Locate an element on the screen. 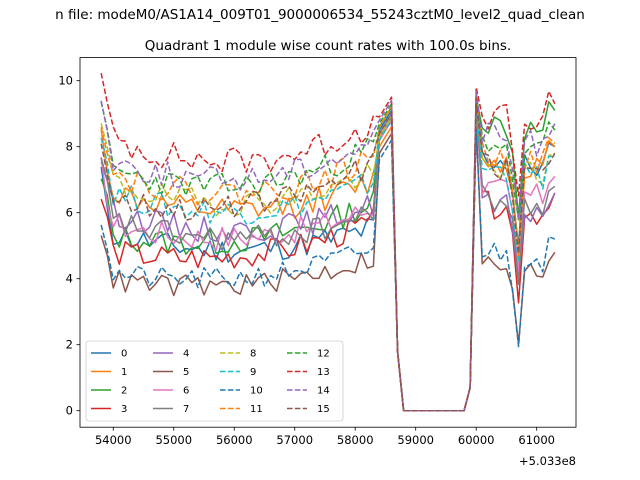 This screenshot has height=480, width=640. y-tick-label: 4 is located at coordinates (69, 279).